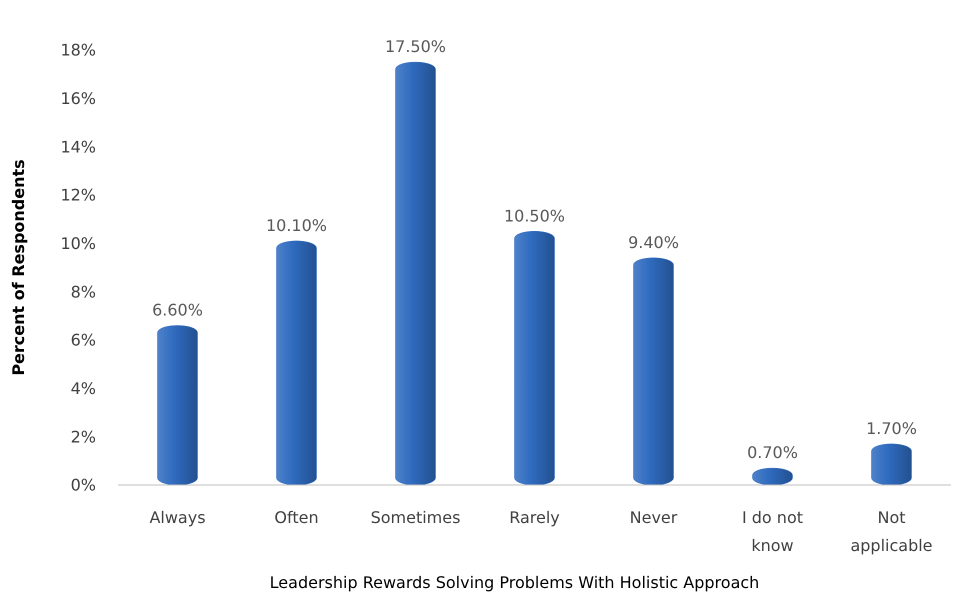 The height and width of the screenshot is (610, 959). Describe the element at coordinates (83, 485) in the screenshot. I see `y-tick-label: 0%` at that location.